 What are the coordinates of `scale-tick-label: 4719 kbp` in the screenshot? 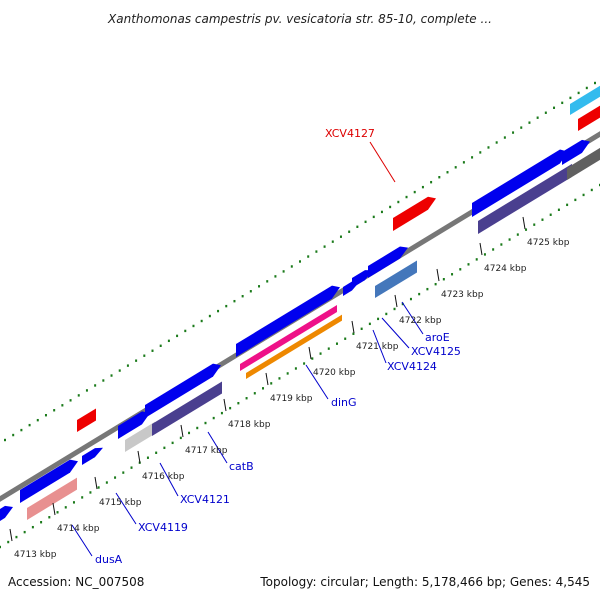 It's located at (291, 399).